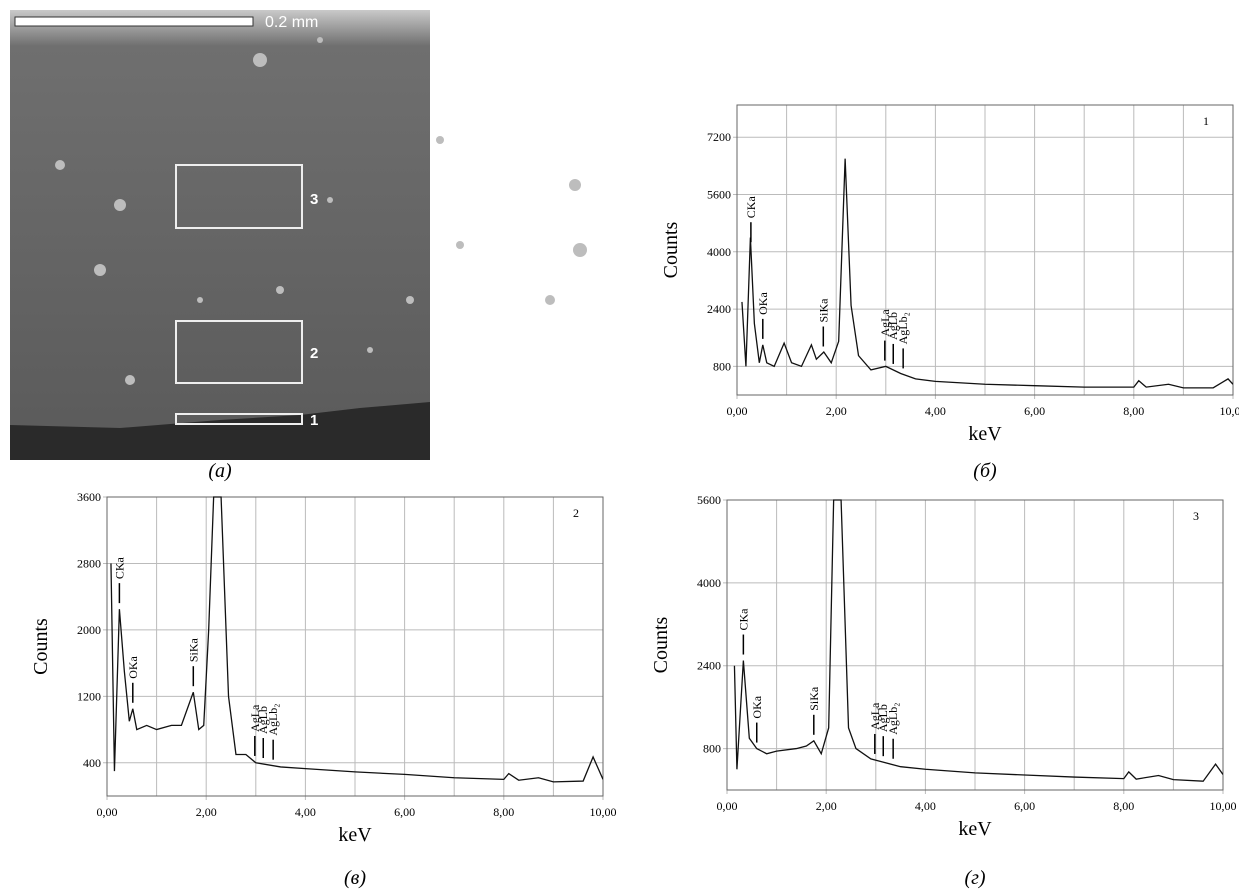 The height and width of the screenshot is (894, 1239). What do you see at coordinates (89, 497) in the screenshot?
I see `y-tick-label: 3600` at bounding box center [89, 497].